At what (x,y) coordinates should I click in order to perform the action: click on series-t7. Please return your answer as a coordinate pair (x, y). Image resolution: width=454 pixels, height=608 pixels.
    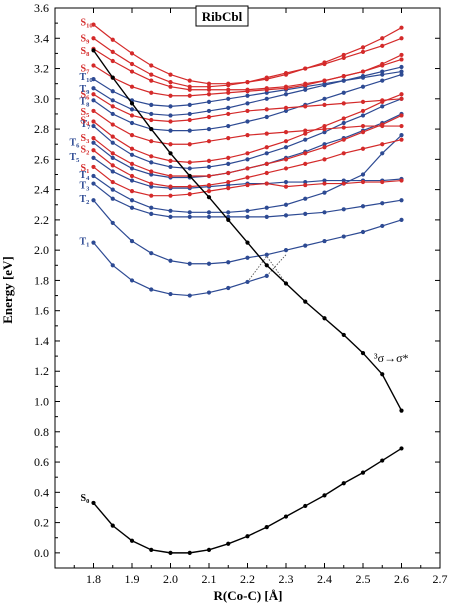
    Looking at the image, I should click on (247, 133).